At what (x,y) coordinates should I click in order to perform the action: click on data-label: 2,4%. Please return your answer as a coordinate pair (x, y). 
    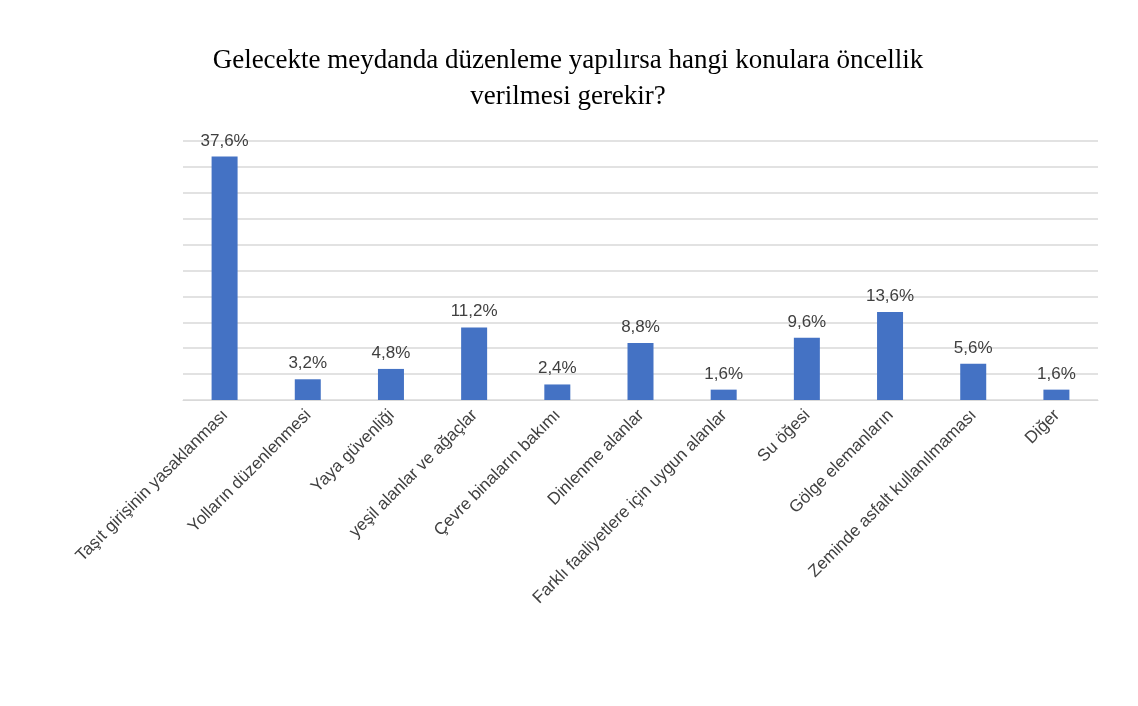
    Looking at the image, I should click on (557, 368).